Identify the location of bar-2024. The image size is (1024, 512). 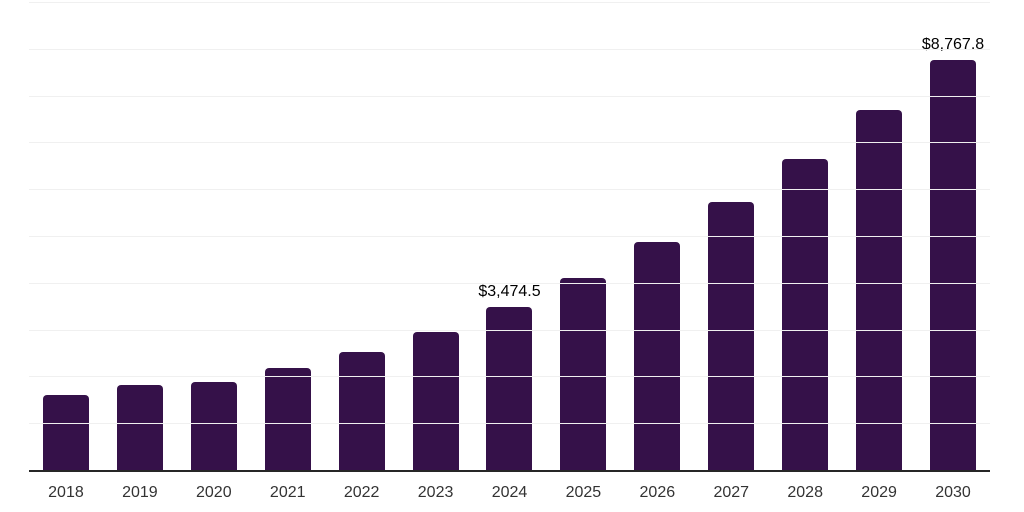
(509, 388).